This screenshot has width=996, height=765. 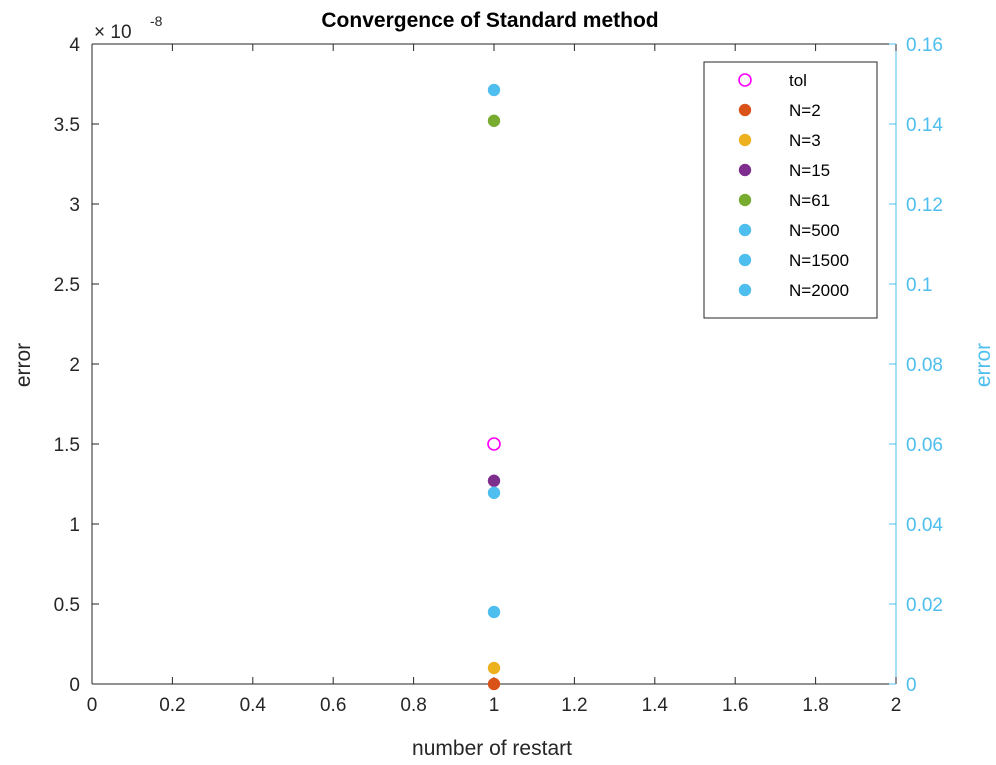 I want to click on x-axis-label: number of restart, so click(x=492, y=748).